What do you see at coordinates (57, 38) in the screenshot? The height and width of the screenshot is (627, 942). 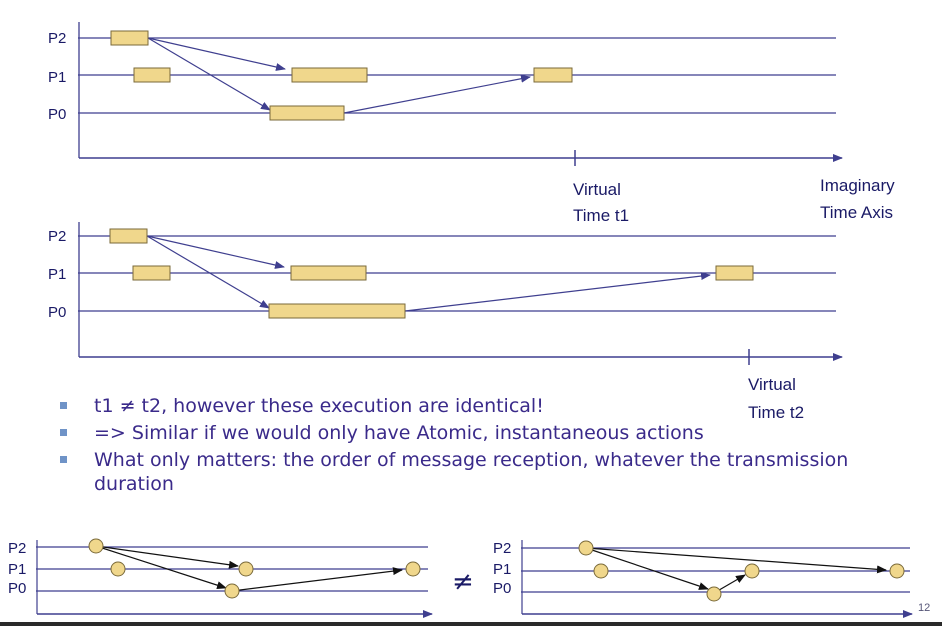 I see `top-label-p2: P2` at bounding box center [57, 38].